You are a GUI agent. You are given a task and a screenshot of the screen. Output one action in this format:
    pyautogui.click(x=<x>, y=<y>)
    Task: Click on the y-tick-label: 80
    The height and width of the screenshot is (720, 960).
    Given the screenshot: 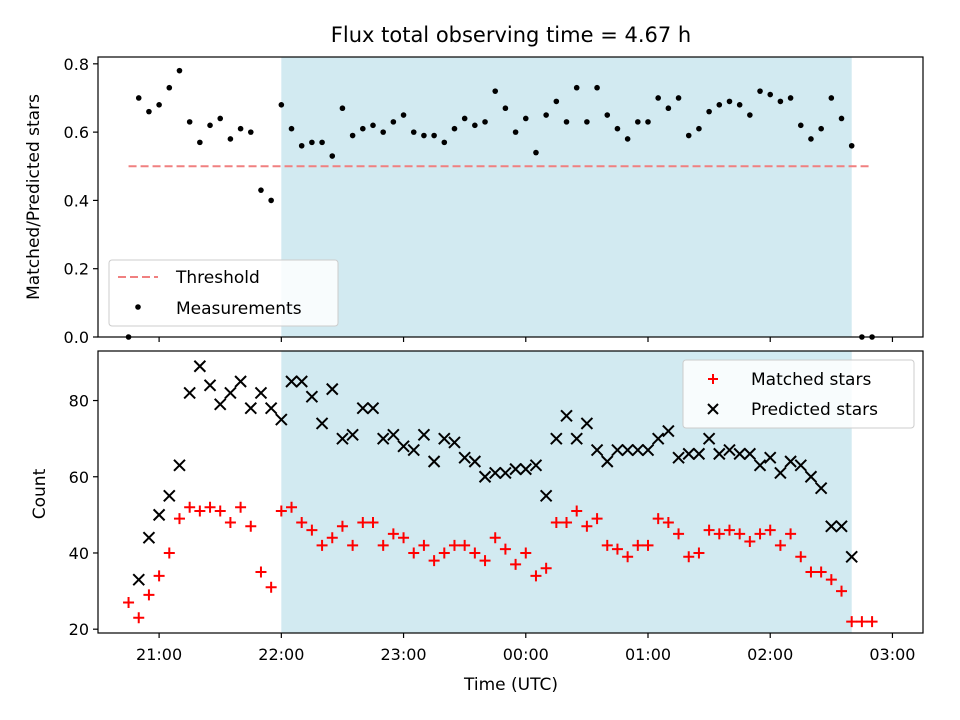 What is the action you would take?
    pyautogui.click(x=79, y=401)
    